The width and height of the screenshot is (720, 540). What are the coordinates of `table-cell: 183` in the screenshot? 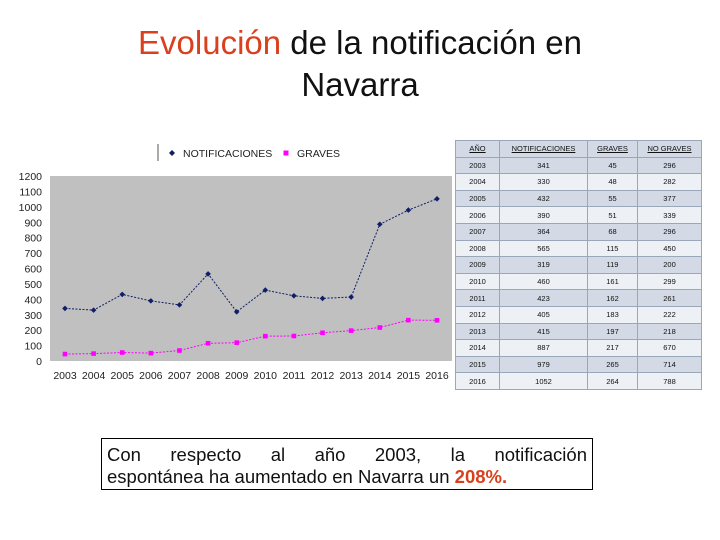 It's located at (612, 314).